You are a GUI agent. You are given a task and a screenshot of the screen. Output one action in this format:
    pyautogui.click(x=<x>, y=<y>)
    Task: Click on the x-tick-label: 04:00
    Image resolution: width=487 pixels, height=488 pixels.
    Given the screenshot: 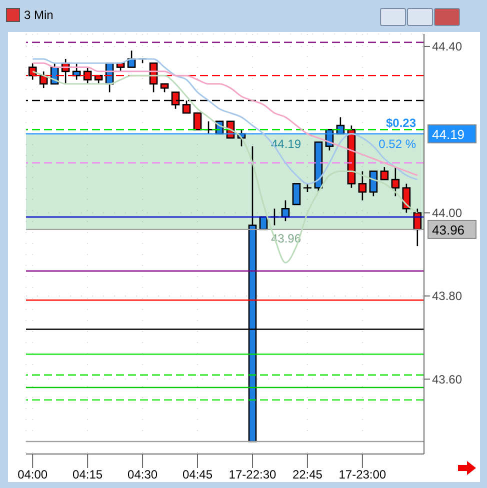 What is the action you would take?
    pyautogui.click(x=33, y=475)
    